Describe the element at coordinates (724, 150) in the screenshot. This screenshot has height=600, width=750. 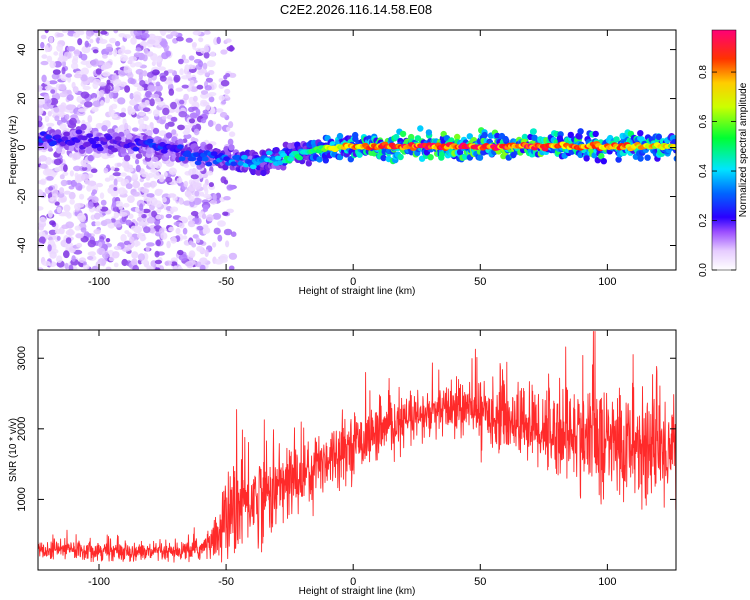
I see `colorbar` at that location.